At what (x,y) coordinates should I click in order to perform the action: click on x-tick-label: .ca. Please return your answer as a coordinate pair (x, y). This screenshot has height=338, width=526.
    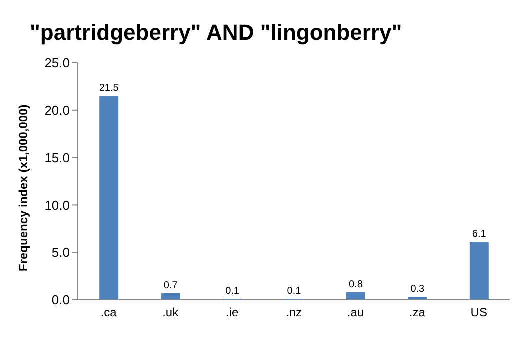
    Looking at the image, I should click on (109, 313).